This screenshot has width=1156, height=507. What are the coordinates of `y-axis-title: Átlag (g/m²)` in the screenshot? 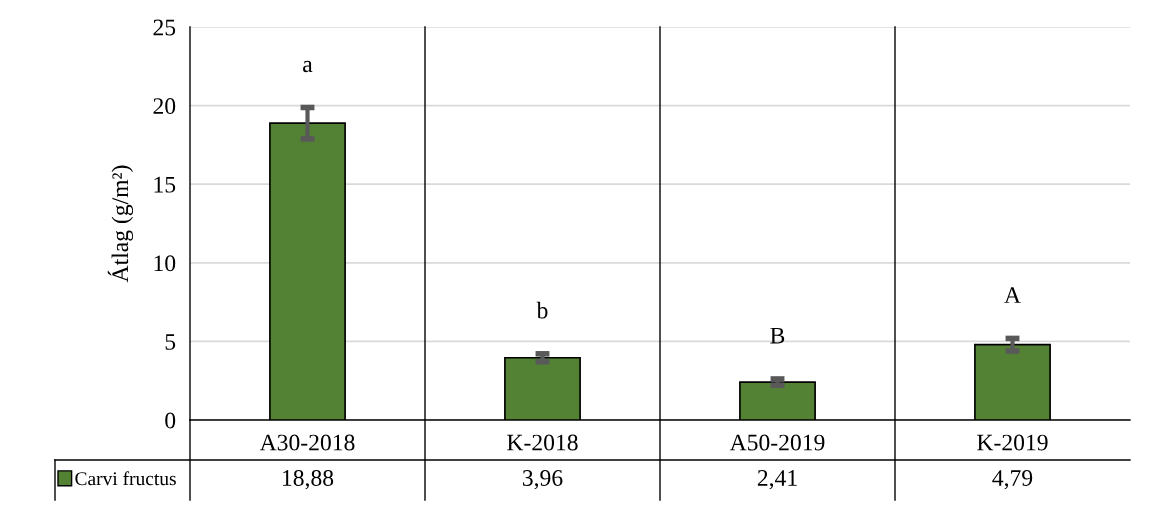 It's located at (120, 224).